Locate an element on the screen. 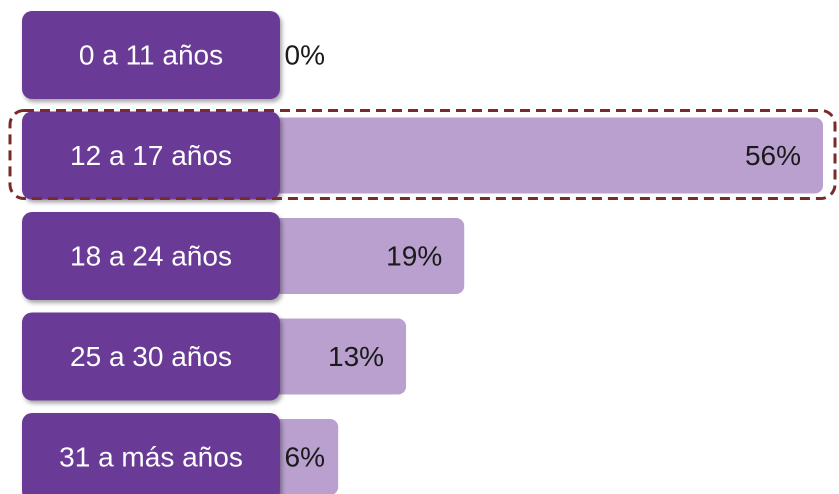  value-label: 13% is located at coordinates (356, 356).